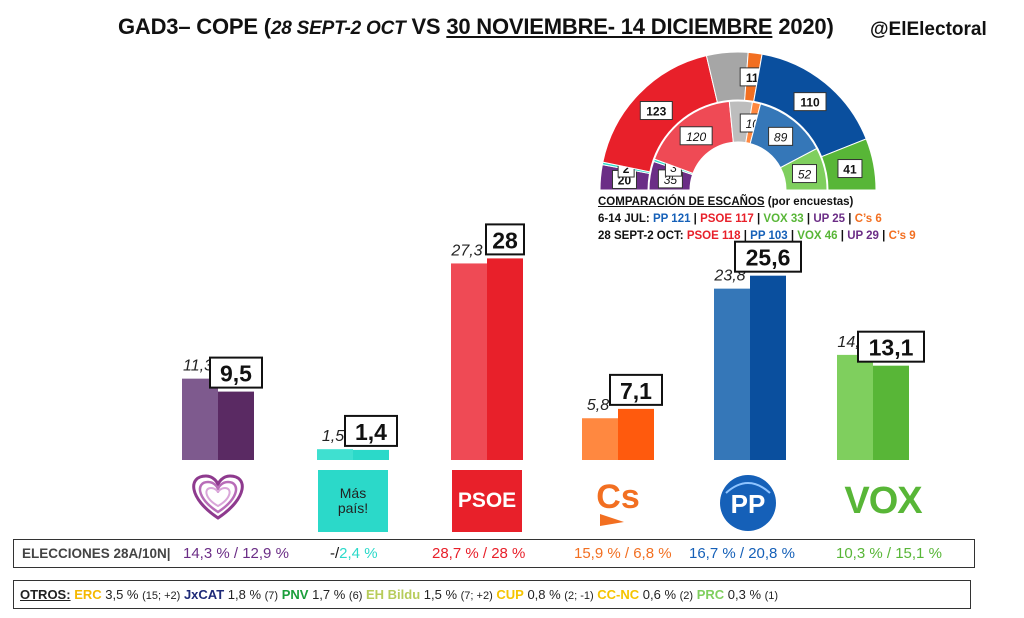  I want to click on others-item: CUP 0,8 % (2; -1), so click(543, 594).